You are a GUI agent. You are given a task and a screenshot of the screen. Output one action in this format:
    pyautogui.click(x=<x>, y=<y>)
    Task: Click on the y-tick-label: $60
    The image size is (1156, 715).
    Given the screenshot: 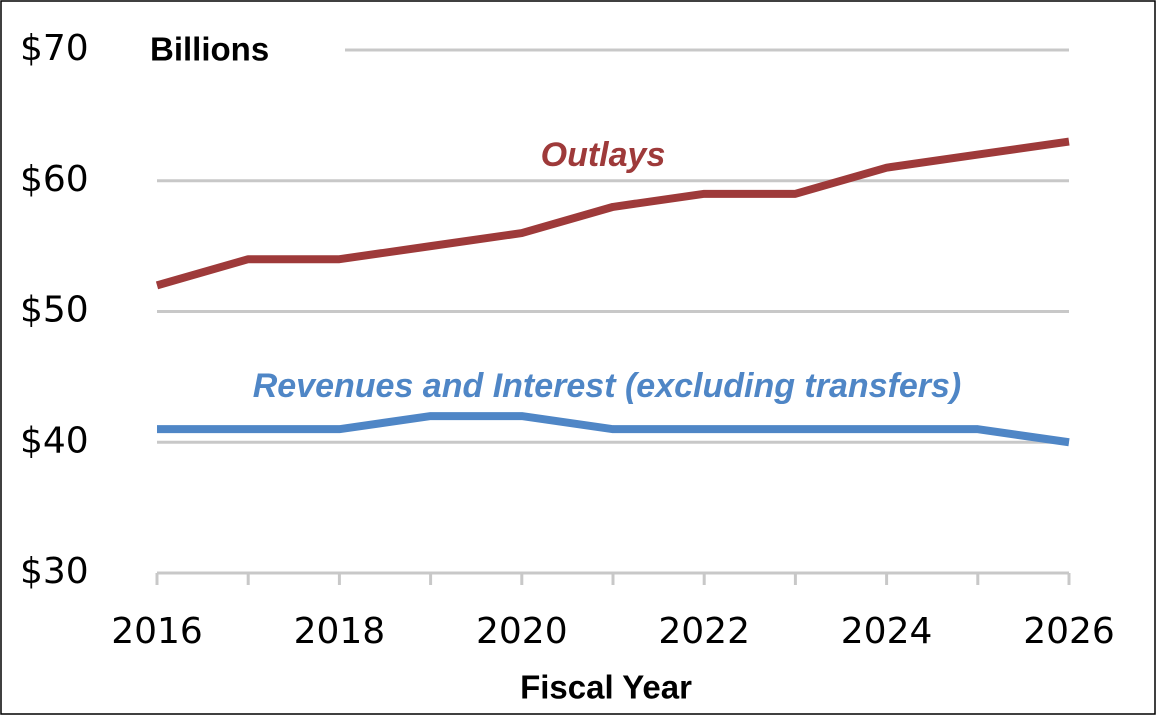 What is the action you would take?
    pyautogui.click(x=54, y=179)
    